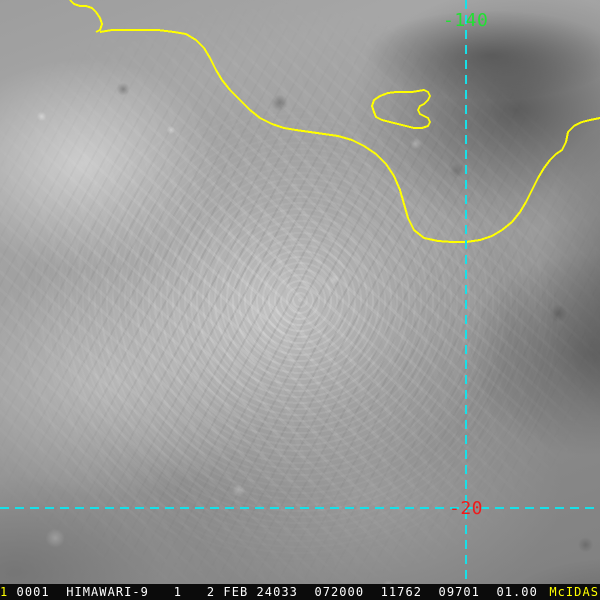  What do you see at coordinates (4, 592) in the screenshot?
I see `frame-sequence-number: 1` at bounding box center [4, 592].